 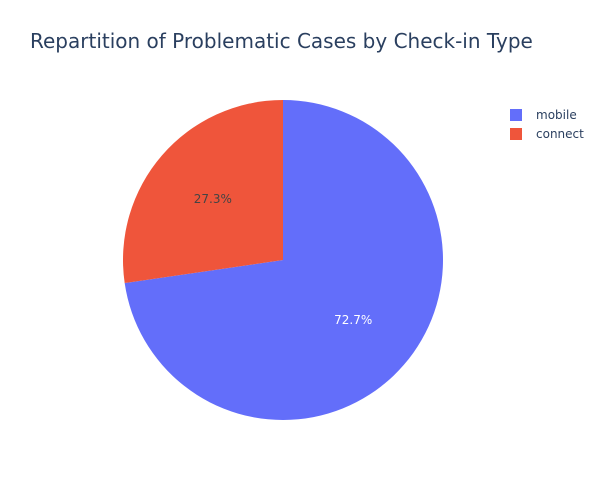 What do you see at coordinates (213, 199) in the screenshot?
I see `slice-label-connect: 27.3%` at bounding box center [213, 199].